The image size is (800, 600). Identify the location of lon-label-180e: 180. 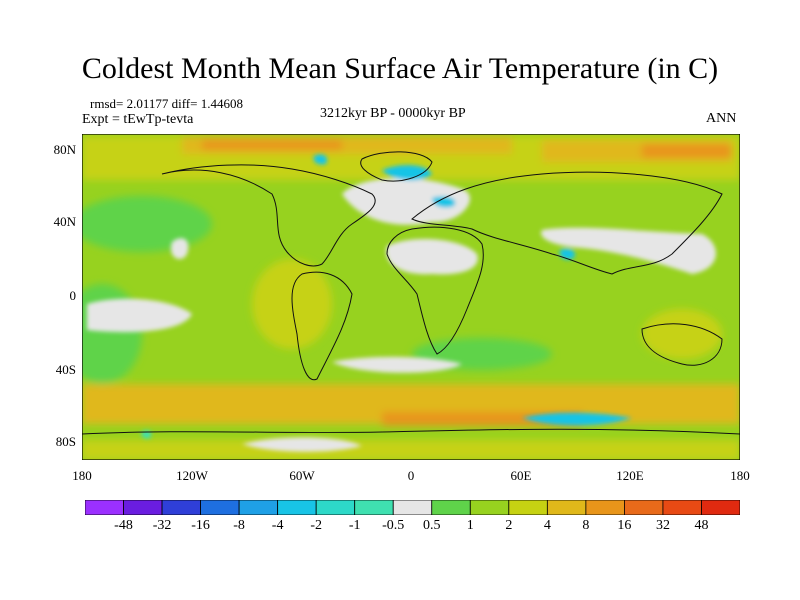
(740, 475).